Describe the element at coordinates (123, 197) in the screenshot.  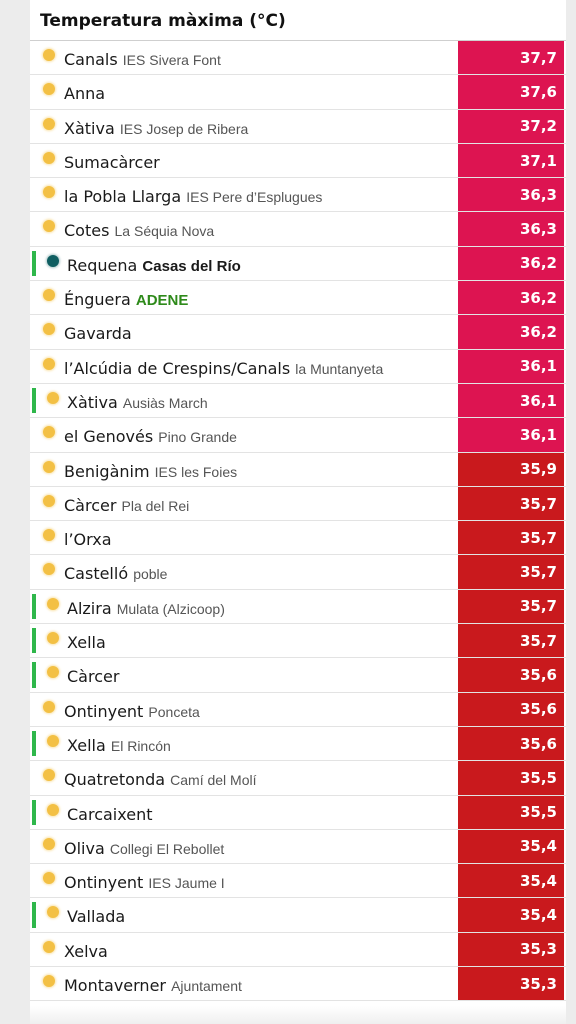
I see `station-name: la Pobla Llarga` at that location.